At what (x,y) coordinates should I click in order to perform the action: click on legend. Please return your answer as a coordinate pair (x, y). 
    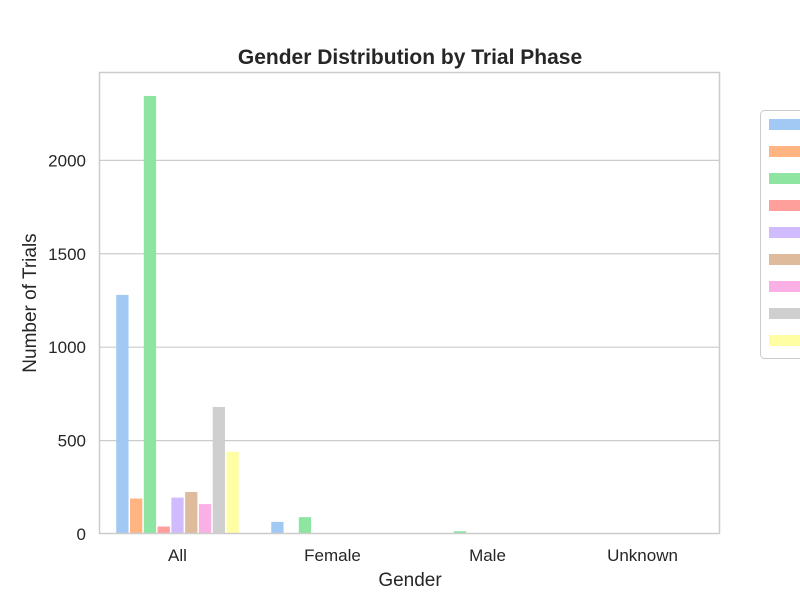
    Looking at the image, I should click on (780, 234).